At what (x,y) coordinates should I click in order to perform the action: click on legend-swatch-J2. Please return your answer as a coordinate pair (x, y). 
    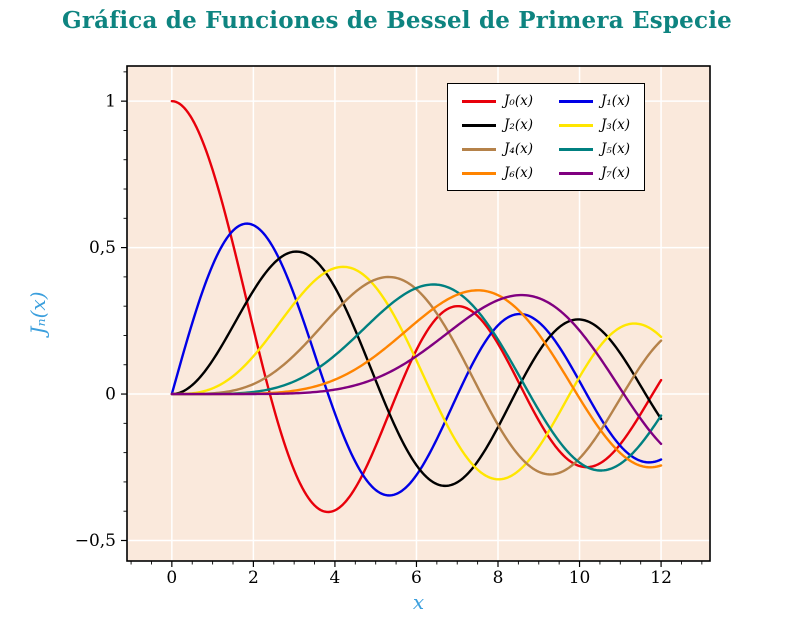
    Looking at the image, I should click on (479, 125).